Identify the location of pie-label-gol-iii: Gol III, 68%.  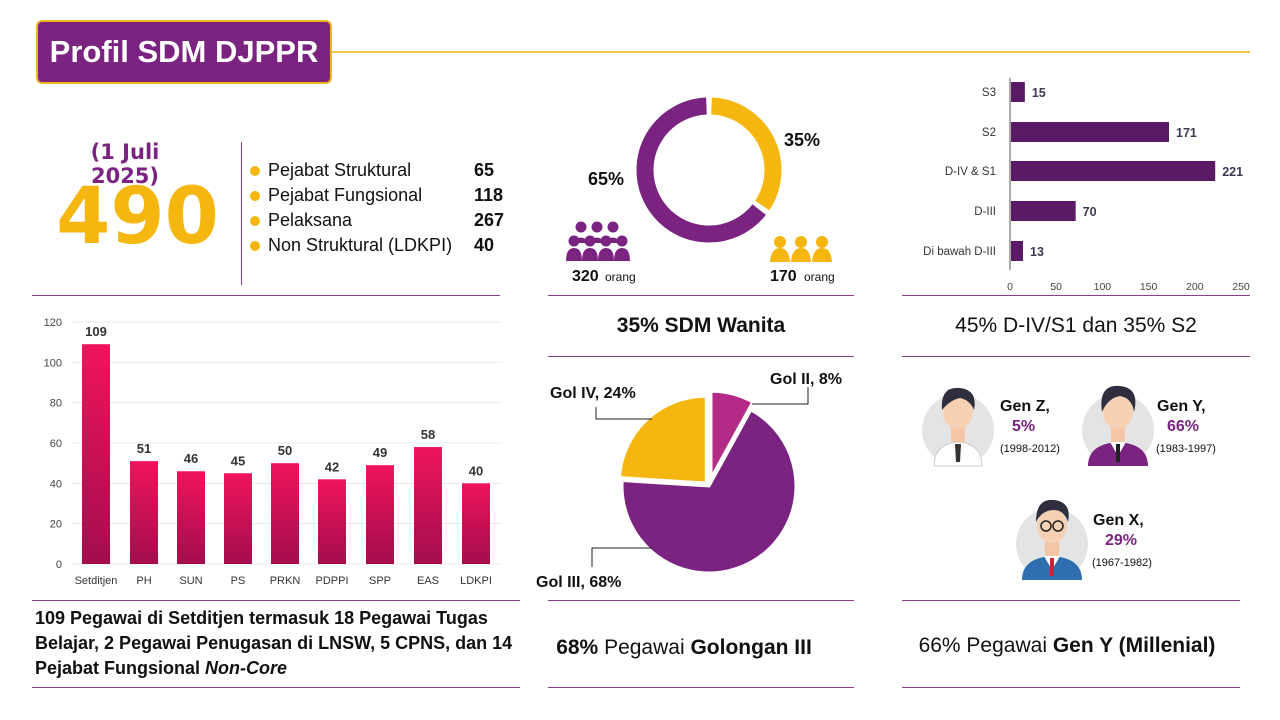
(578, 582).